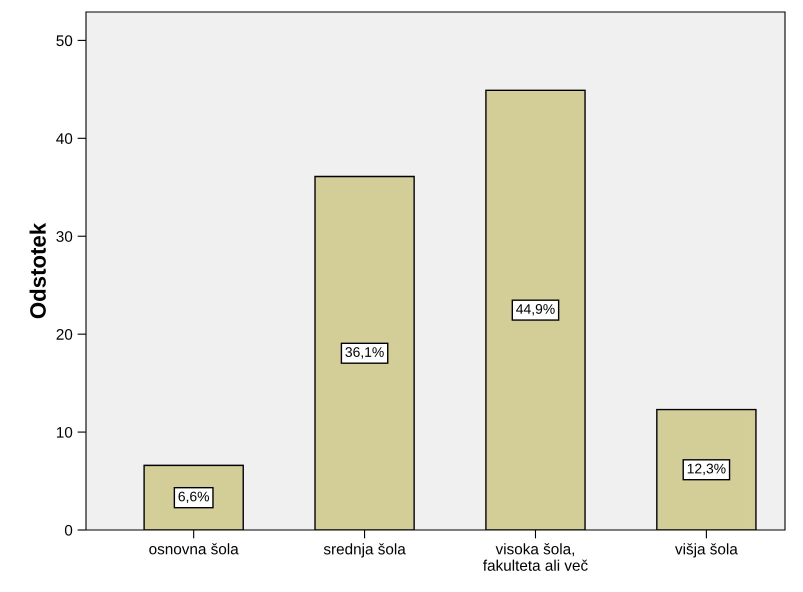 The image size is (803, 592). Describe the element at coordinates (64, 236) in the screenshot. I see `y-tick-label: 30` at that location.